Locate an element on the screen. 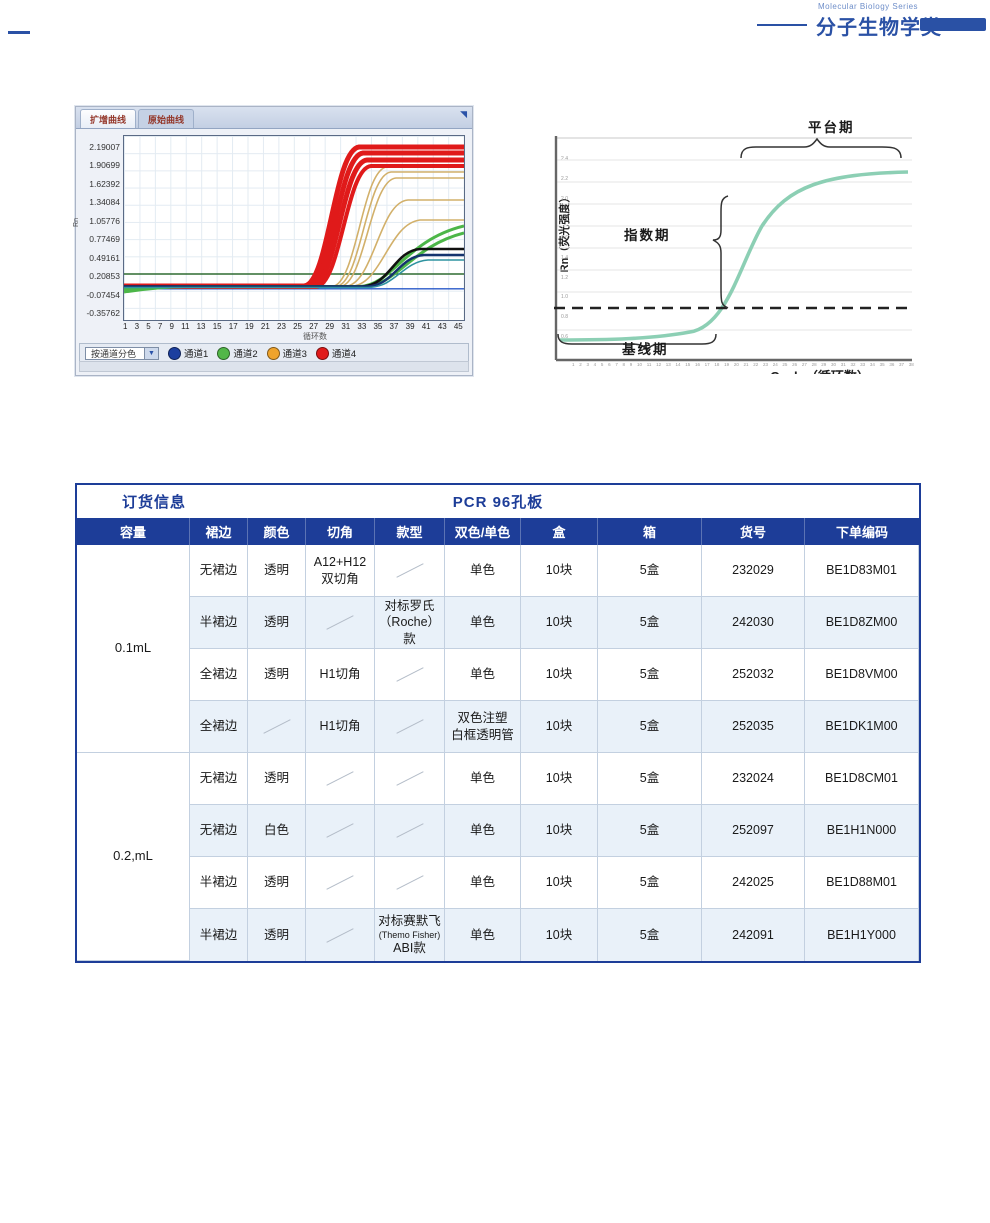  window-tool-icon: ◥ is located at coordinates (463, 114).